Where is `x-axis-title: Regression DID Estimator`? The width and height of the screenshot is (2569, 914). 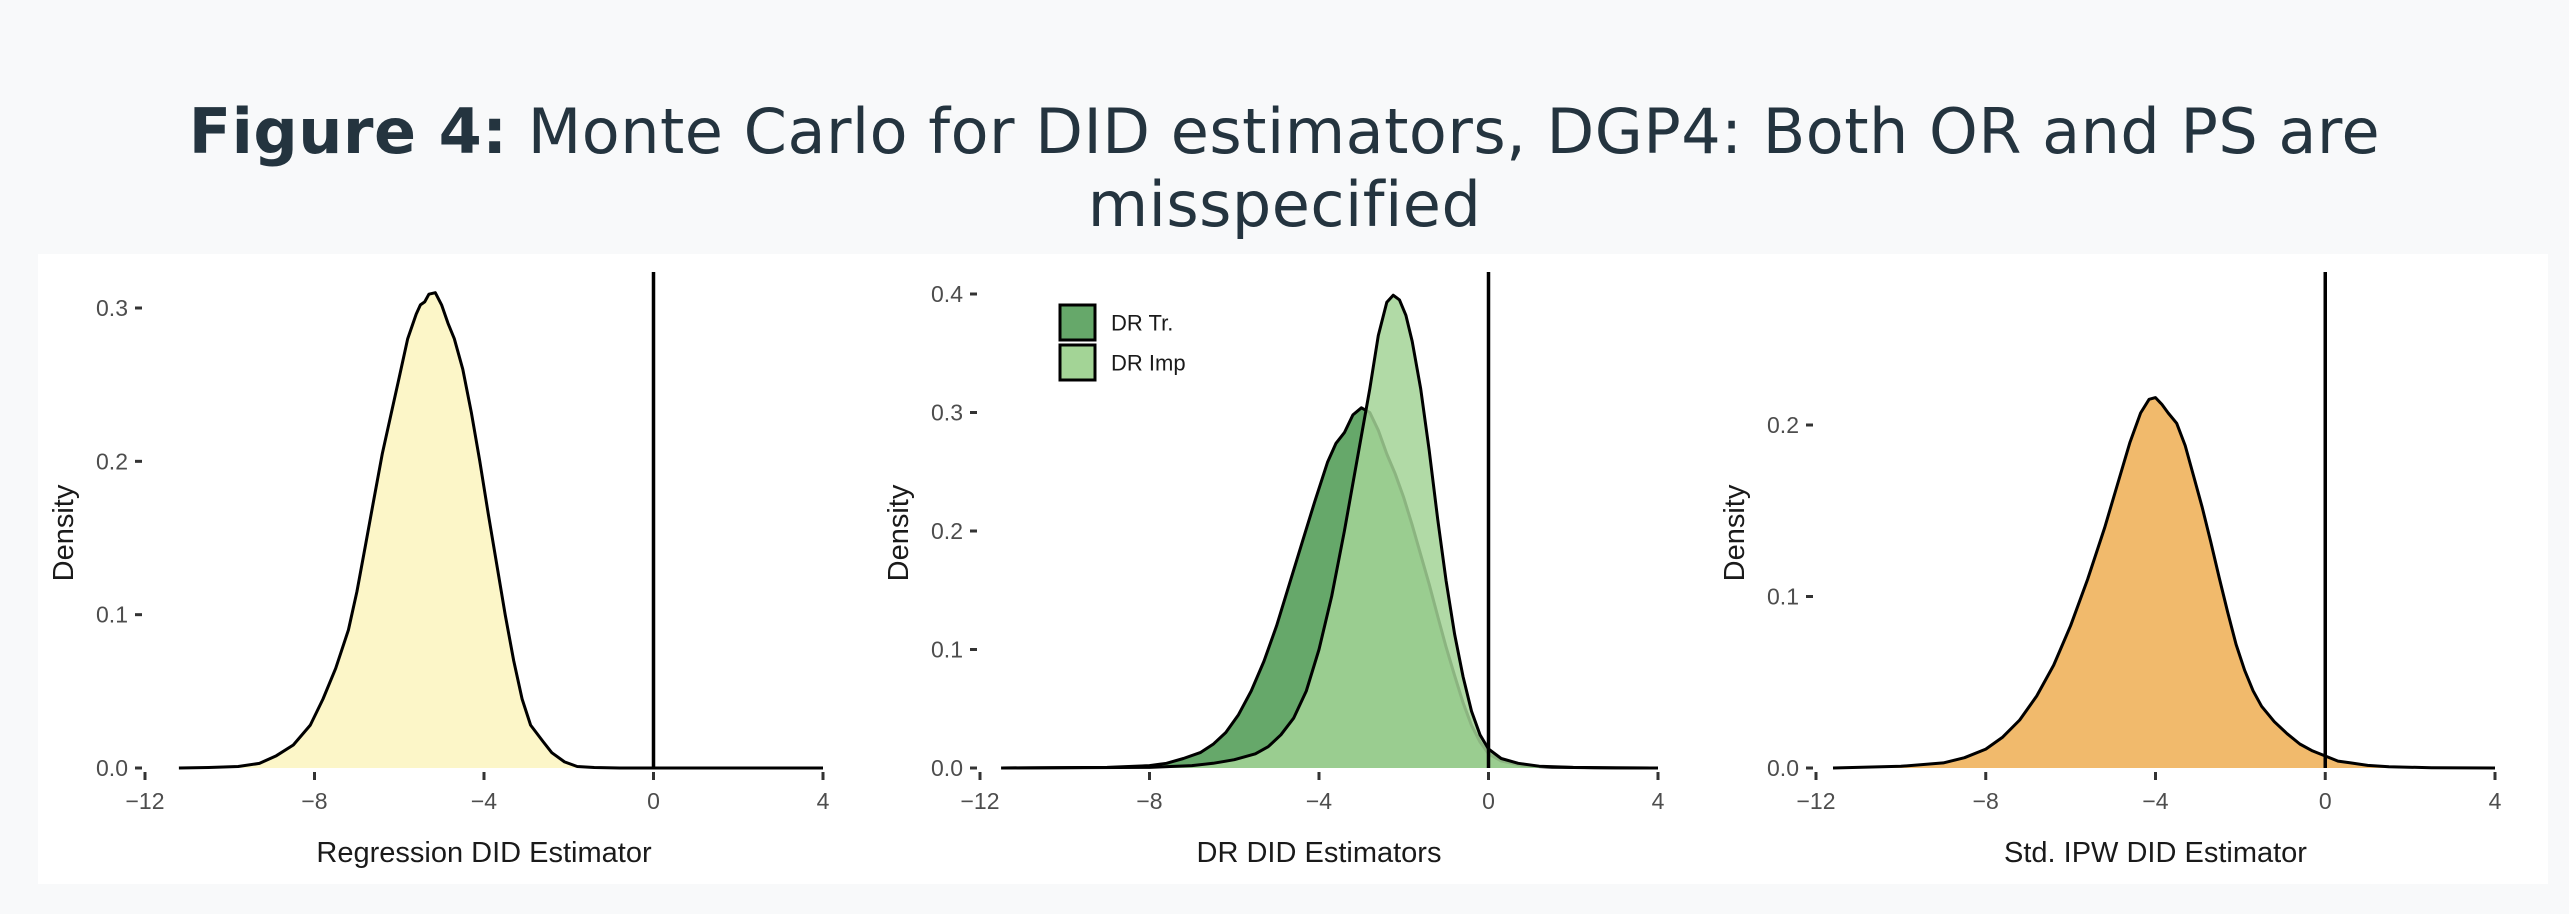 x-axis-title: Regression DID Estimator is located at coordinates (484, 853).